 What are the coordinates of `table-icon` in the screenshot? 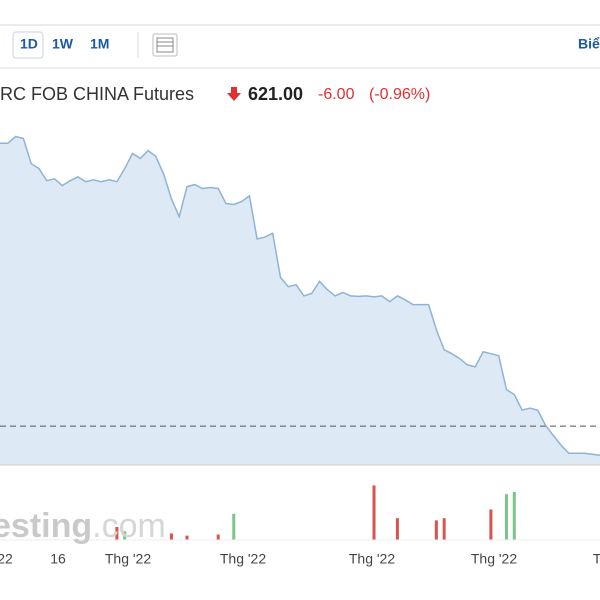 It's located at (165, 45).